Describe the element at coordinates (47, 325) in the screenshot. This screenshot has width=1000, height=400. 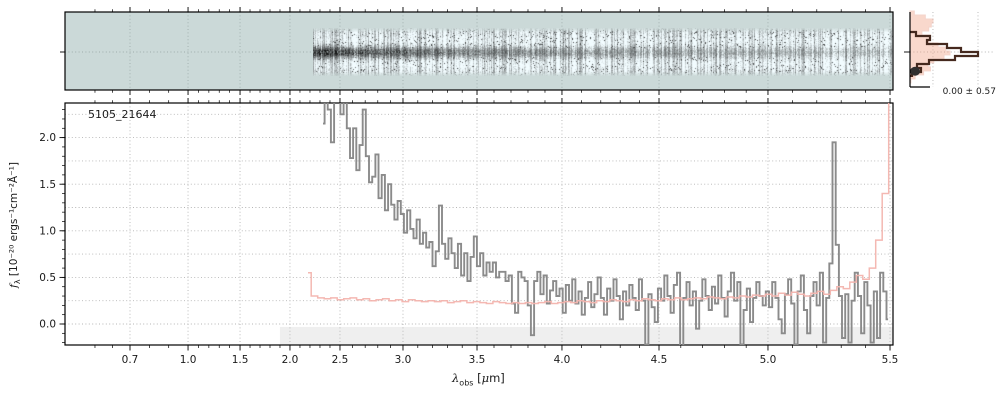
I see `y-tick-label: 0.0` at that location.